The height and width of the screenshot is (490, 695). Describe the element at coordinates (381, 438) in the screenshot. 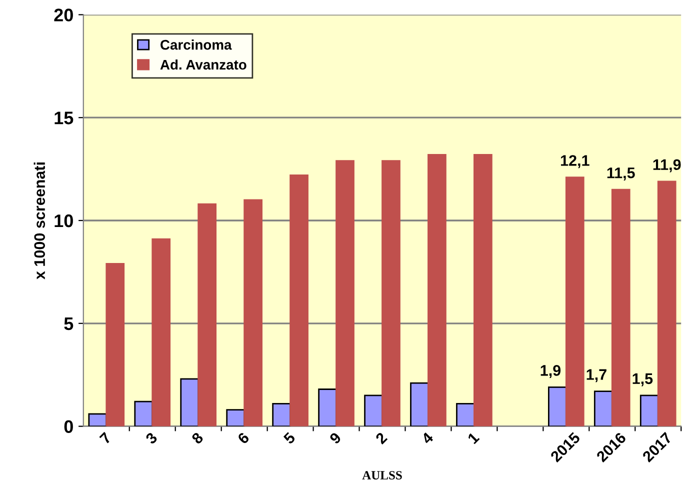

I see `x-tick-label: 2` at that location.